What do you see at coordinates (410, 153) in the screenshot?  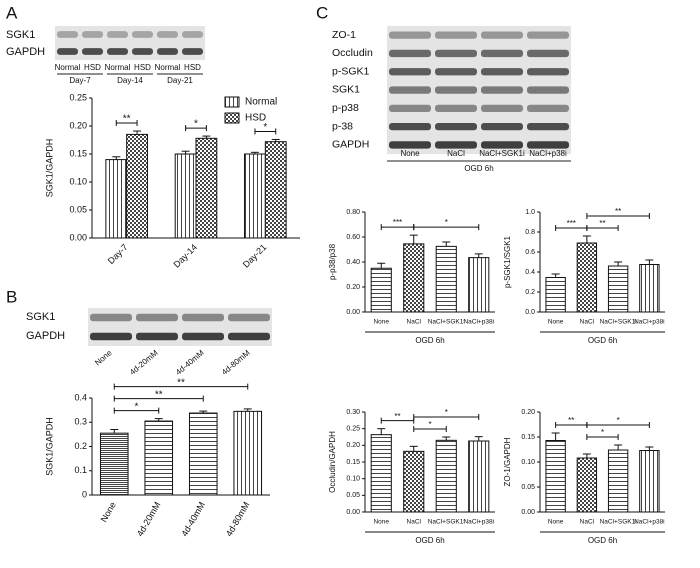 I see `blot-lane-label: None` at bounding box center [410, 153].